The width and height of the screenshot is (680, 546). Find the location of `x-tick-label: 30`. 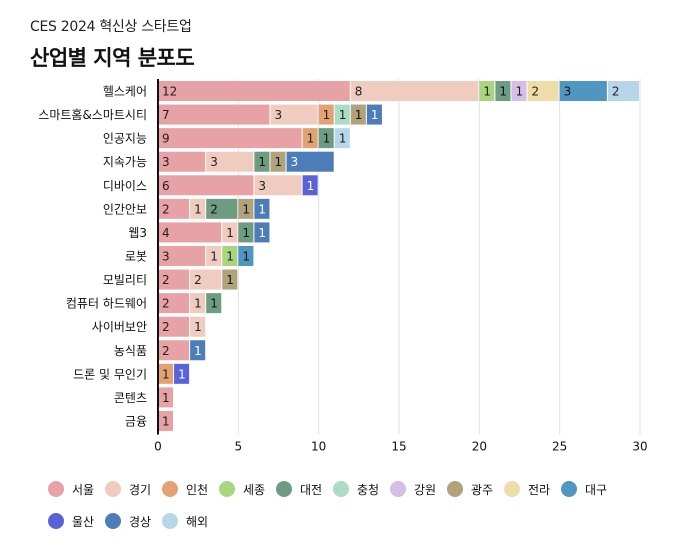

x-tick-label: 30 is located at coordinates (639, 447).